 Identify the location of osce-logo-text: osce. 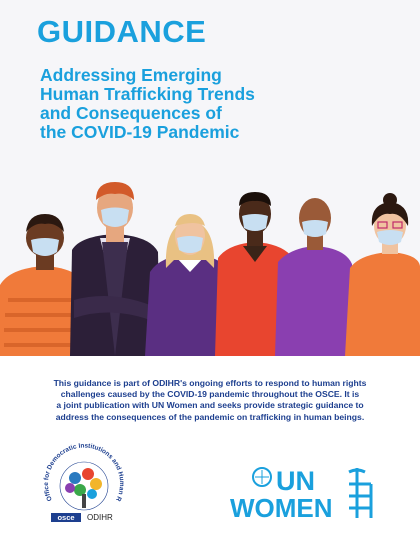
(65, 517).